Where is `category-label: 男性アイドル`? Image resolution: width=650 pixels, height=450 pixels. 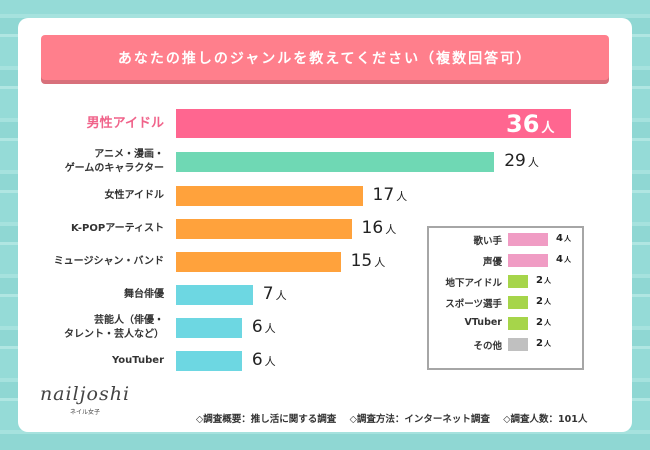 category-label: 男性アイドル is located at coordinates (89, 123).